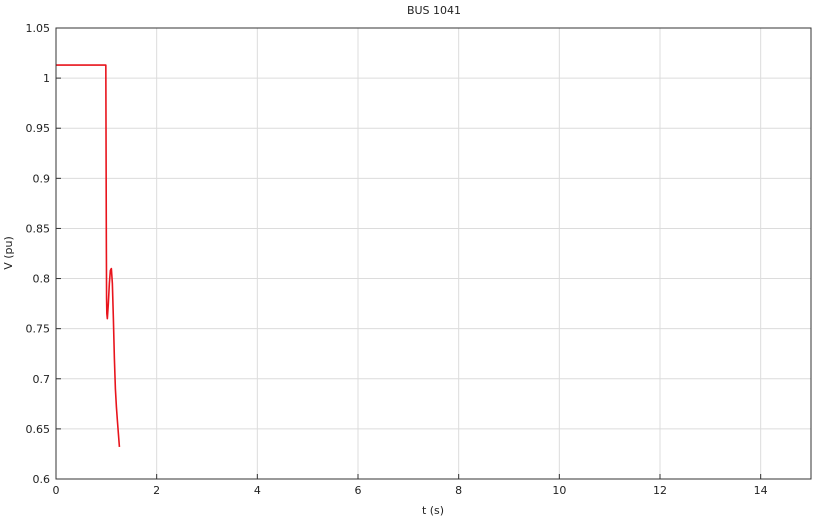  What do you see at coordinates (56, 490) in the screenshot?
I see `x-tick-label: 0` at bounding box center [56, 490].